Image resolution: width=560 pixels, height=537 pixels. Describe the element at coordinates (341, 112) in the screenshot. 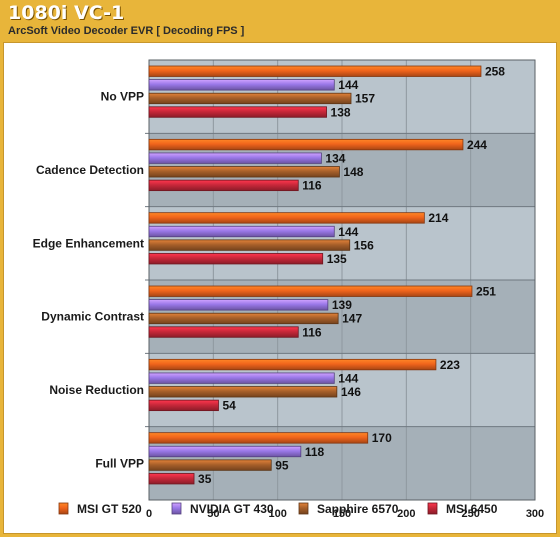

I see `data-label: 138` at that location.